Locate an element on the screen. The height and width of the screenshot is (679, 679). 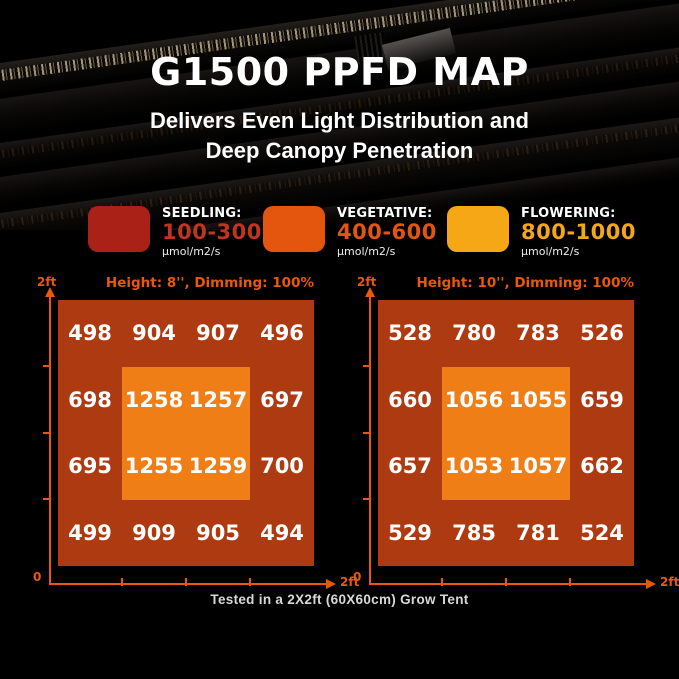
ppfd-value-cell: 1055 is located at coordinates (538, 399).